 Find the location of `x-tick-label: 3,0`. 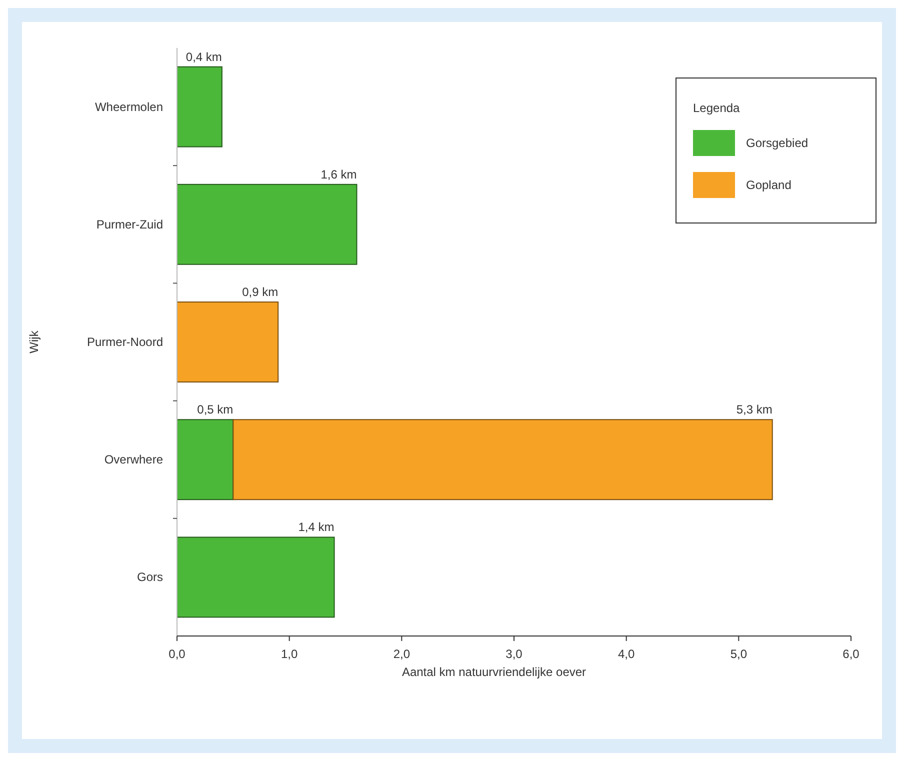

x-tick-label: 3,0 is located at coordinates (514, 654).